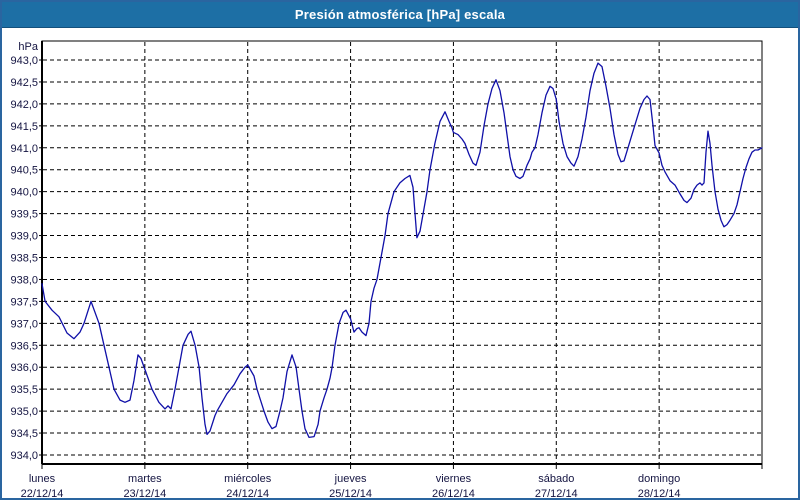 This screenshot has width=800, height=500. I want to click on x-day-date-label: 25/12/14, so click(350, 494).